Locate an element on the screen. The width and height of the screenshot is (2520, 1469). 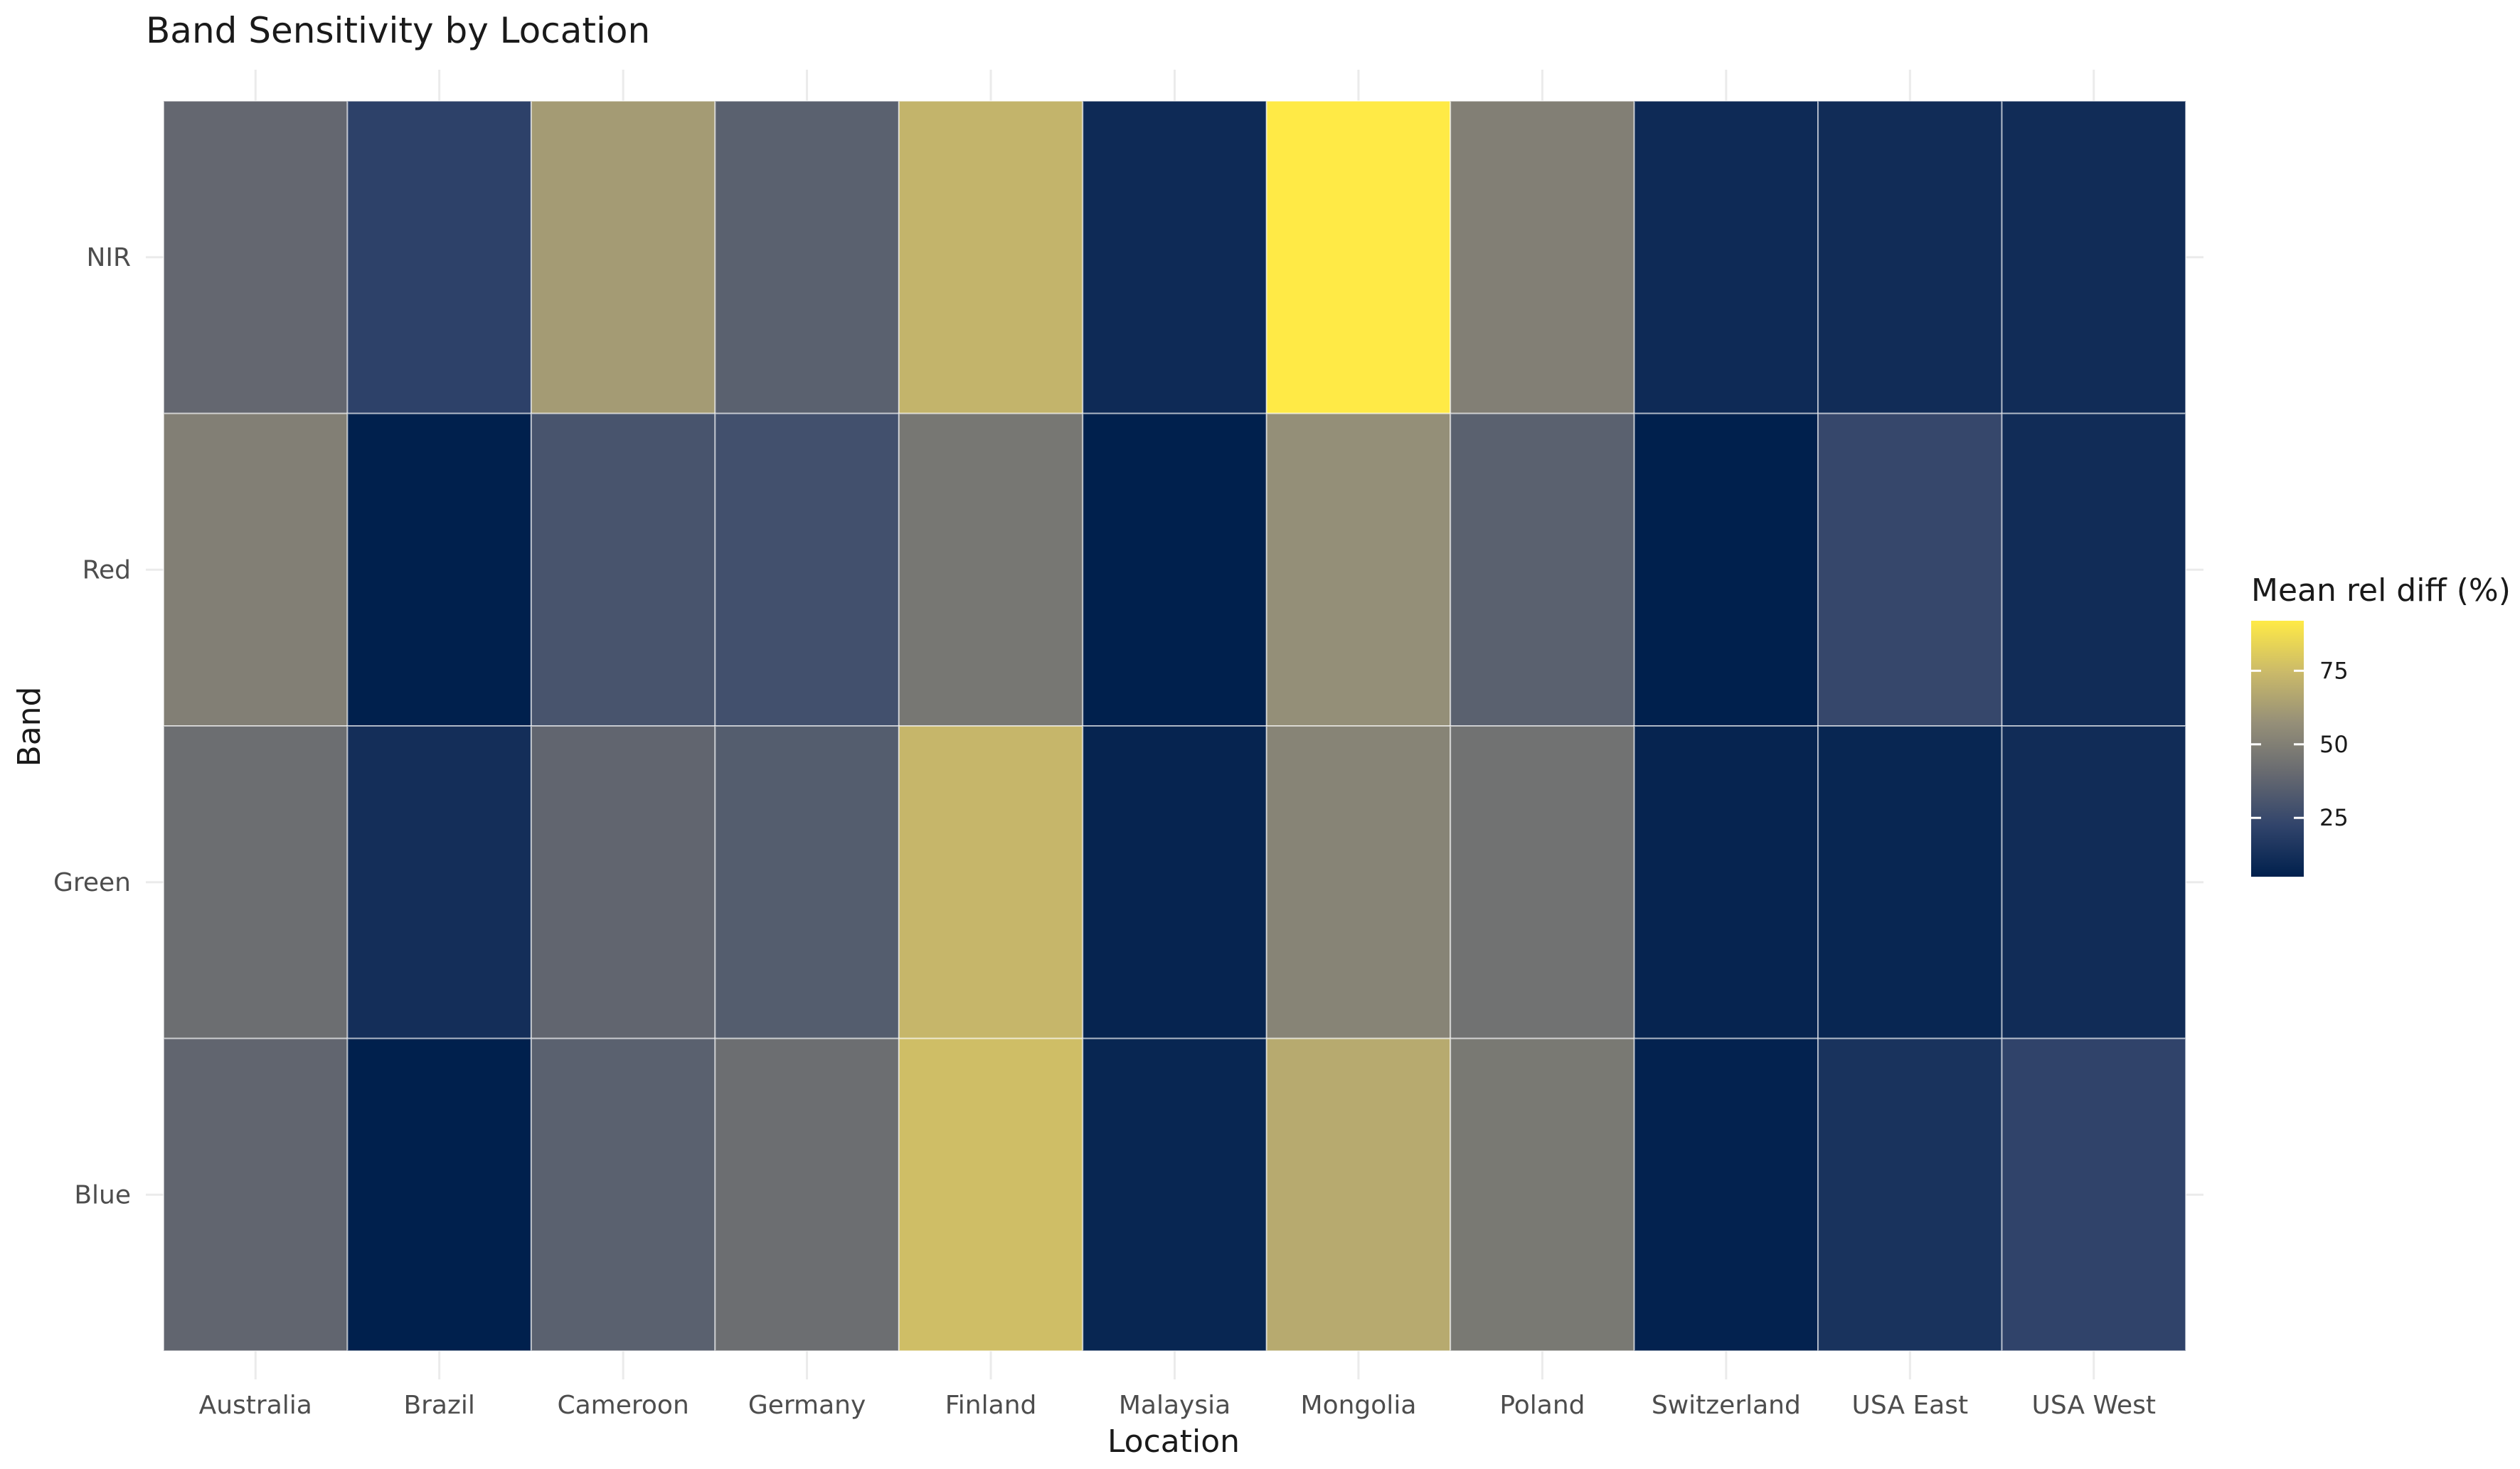
y-tick-labels: NIR Red Green Blue is located at coordinates (92, 726).